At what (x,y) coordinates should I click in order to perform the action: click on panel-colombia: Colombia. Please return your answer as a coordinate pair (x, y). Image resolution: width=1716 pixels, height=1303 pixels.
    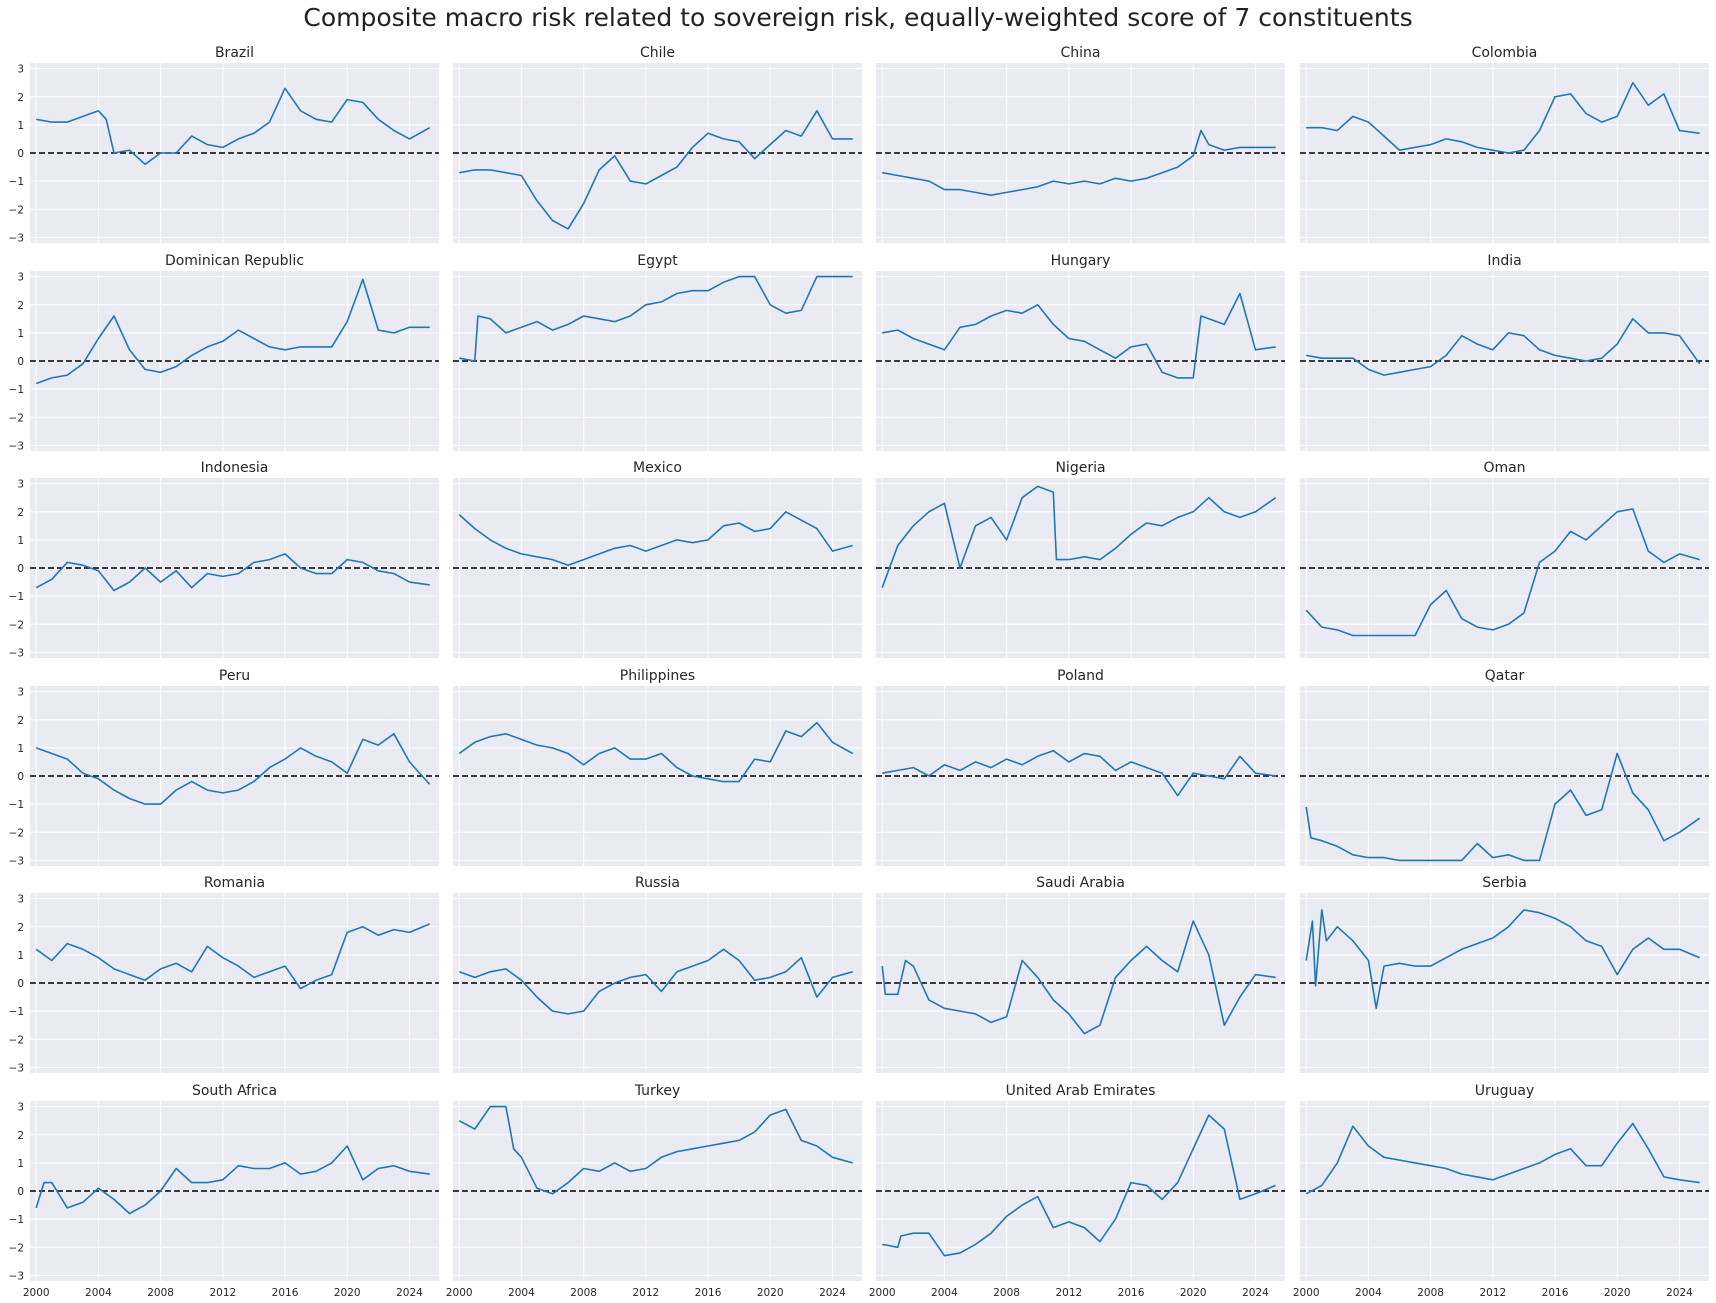
    Looking at the image, I should click on (1504, 144).